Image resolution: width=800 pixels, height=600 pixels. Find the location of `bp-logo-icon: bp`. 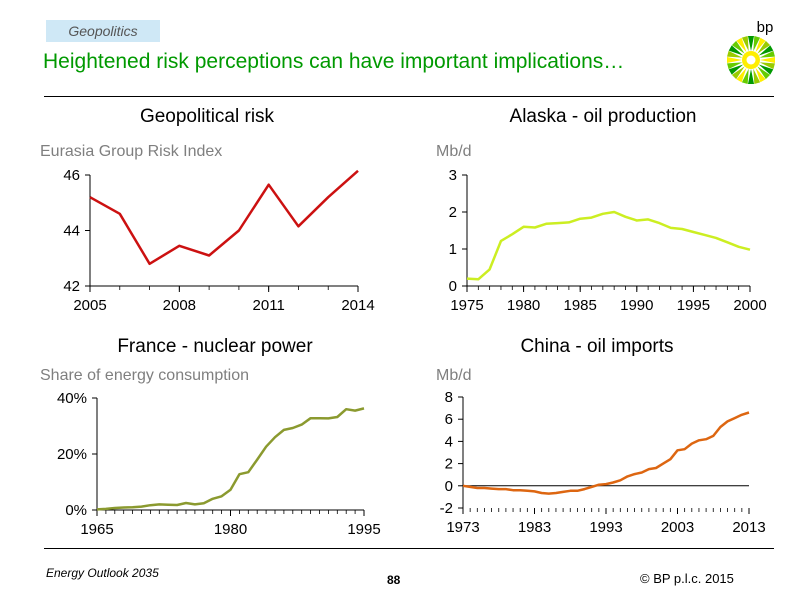

bp-logo-icon: bp is located at coordinates (751, 51).